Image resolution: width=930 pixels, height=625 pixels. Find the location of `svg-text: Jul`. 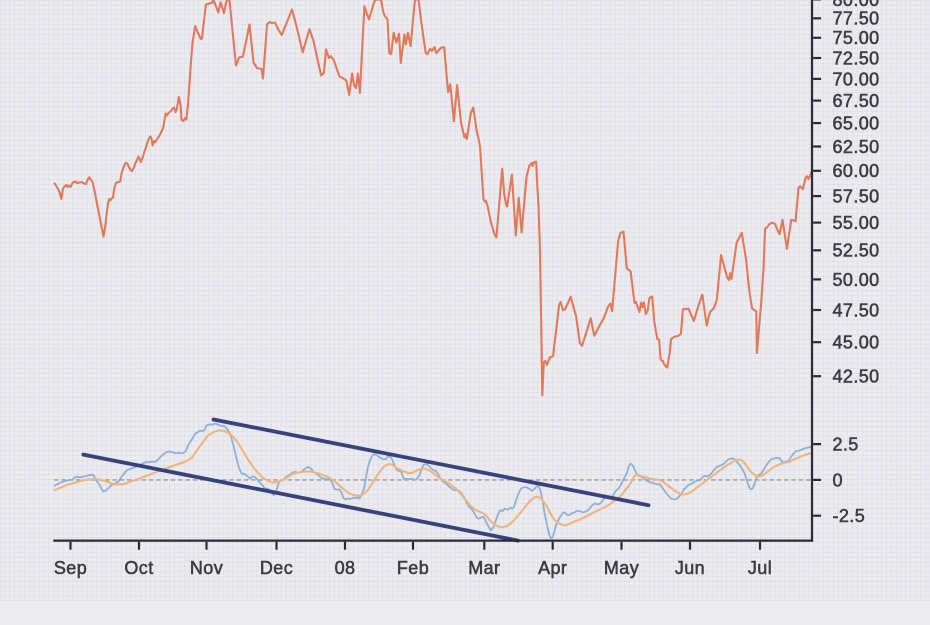

svg-text: Jul is located at coordinates (760, 568).